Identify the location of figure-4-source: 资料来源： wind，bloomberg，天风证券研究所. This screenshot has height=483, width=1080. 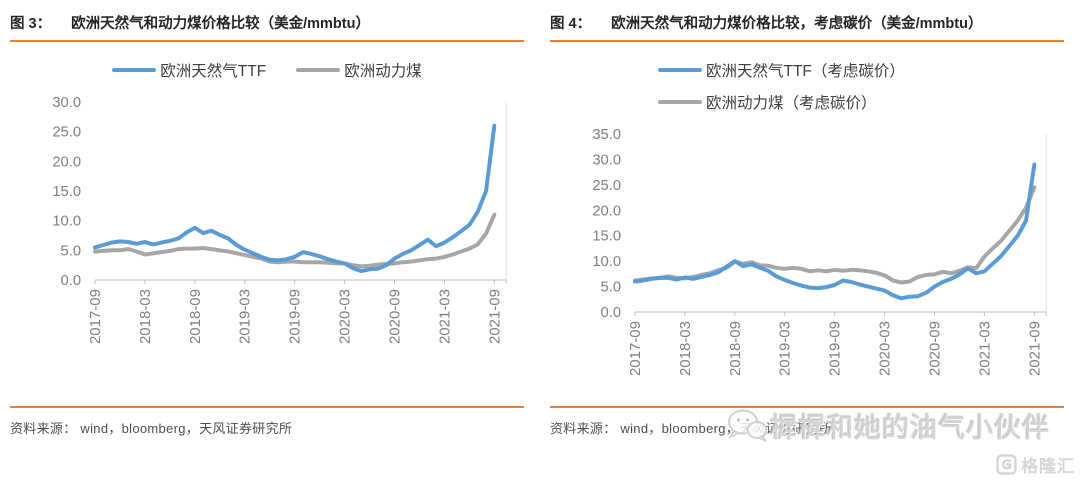
(691, 428).